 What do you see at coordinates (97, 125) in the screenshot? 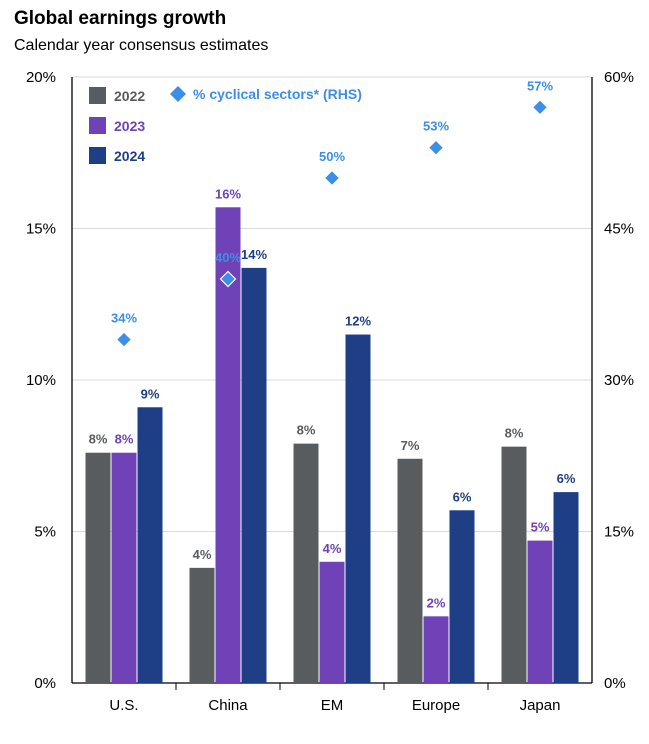
I see `legend-swatch-2023` at bounding box center [97, 125].